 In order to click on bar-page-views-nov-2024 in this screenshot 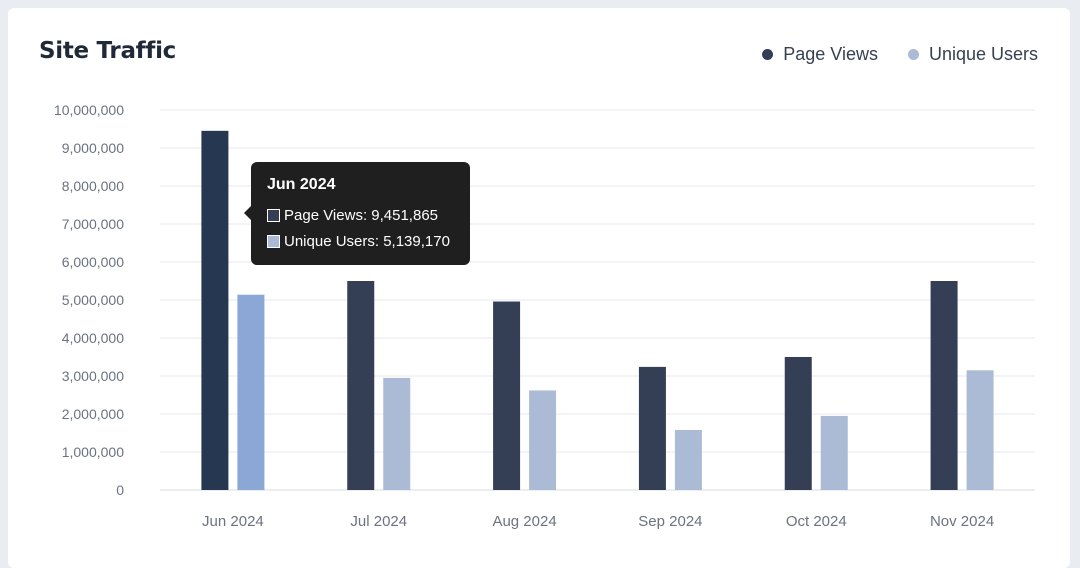, I will do `click(944, 385)`.